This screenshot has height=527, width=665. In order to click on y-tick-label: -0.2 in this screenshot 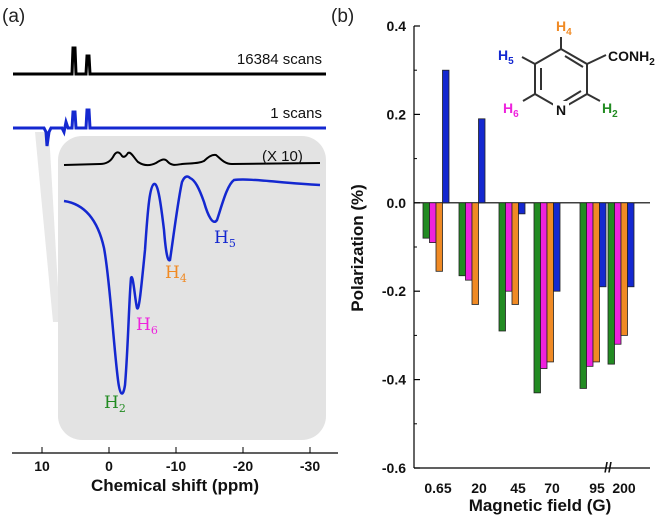, I will do `click(394, 291)`.